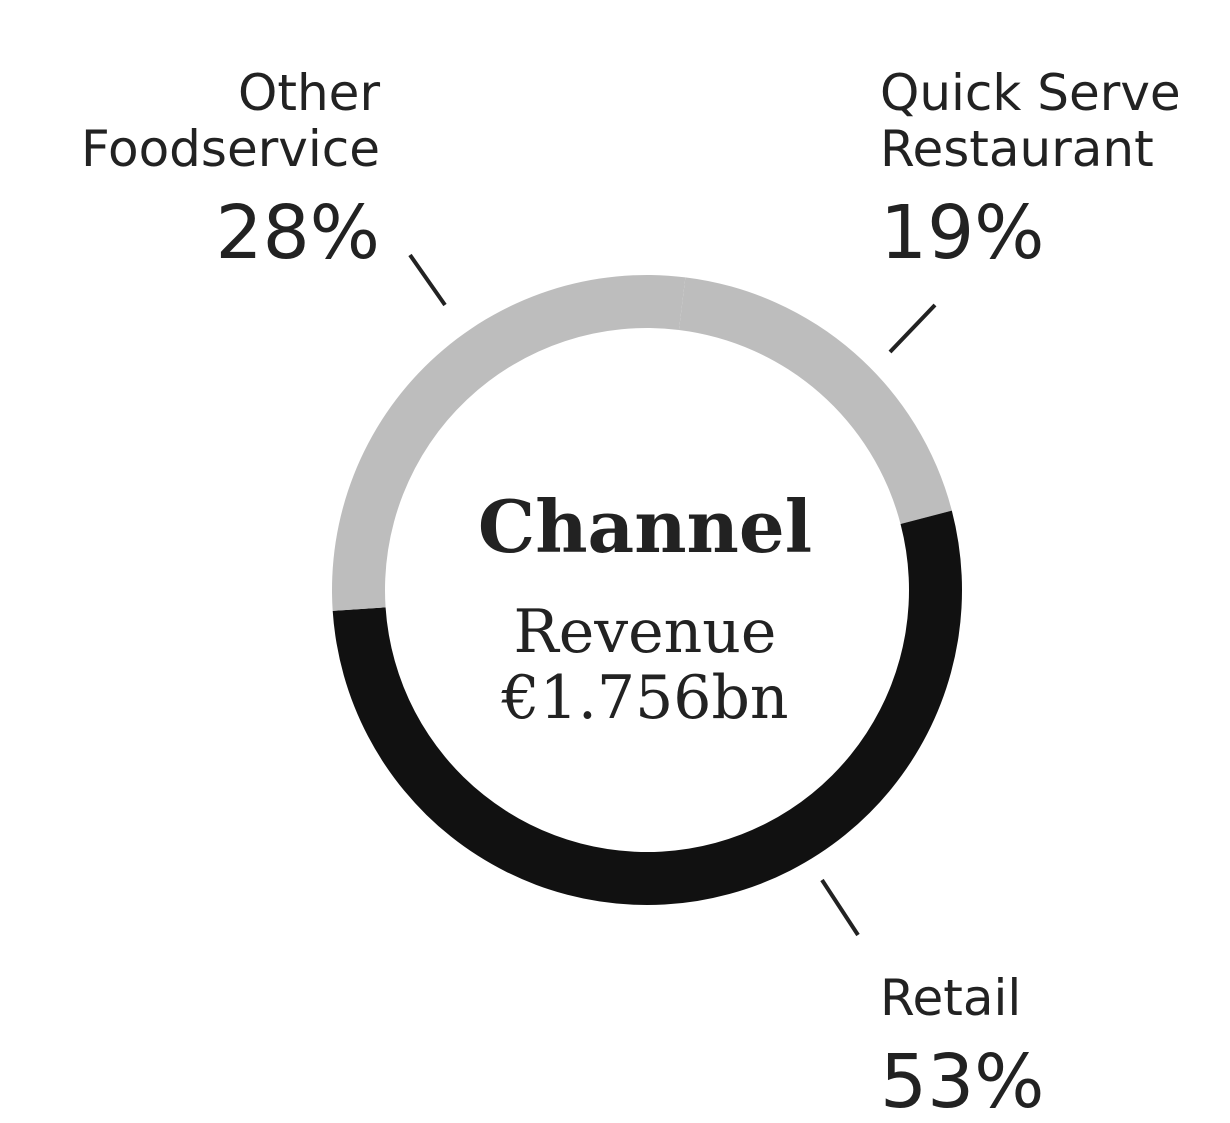 This screenshot has height=1123, width=1230. Describe the element at coordinates (645, 698) in the screenshot. I see `total-label: €1.756bn` at that location.